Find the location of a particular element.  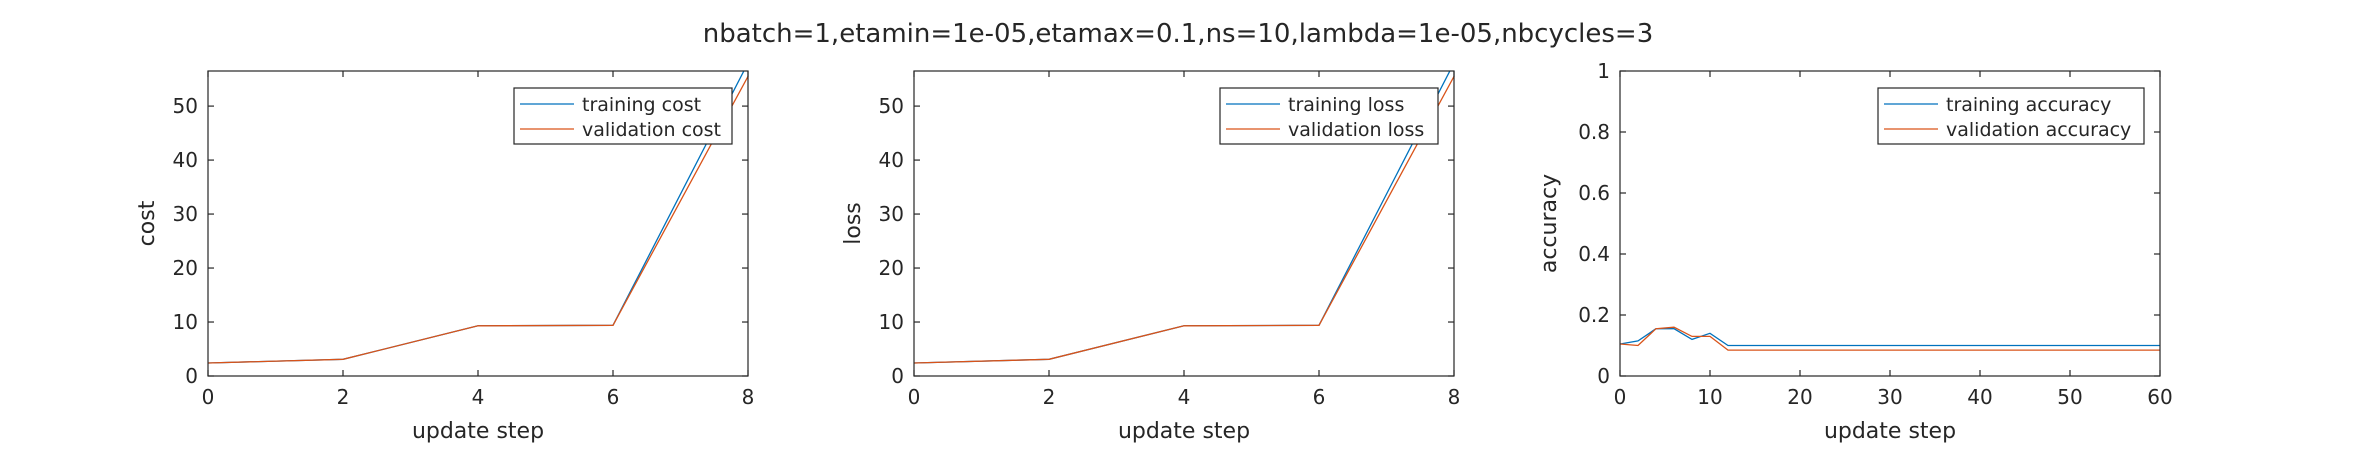

x-tick-label: 50 is located at coordinates (2069, 397).